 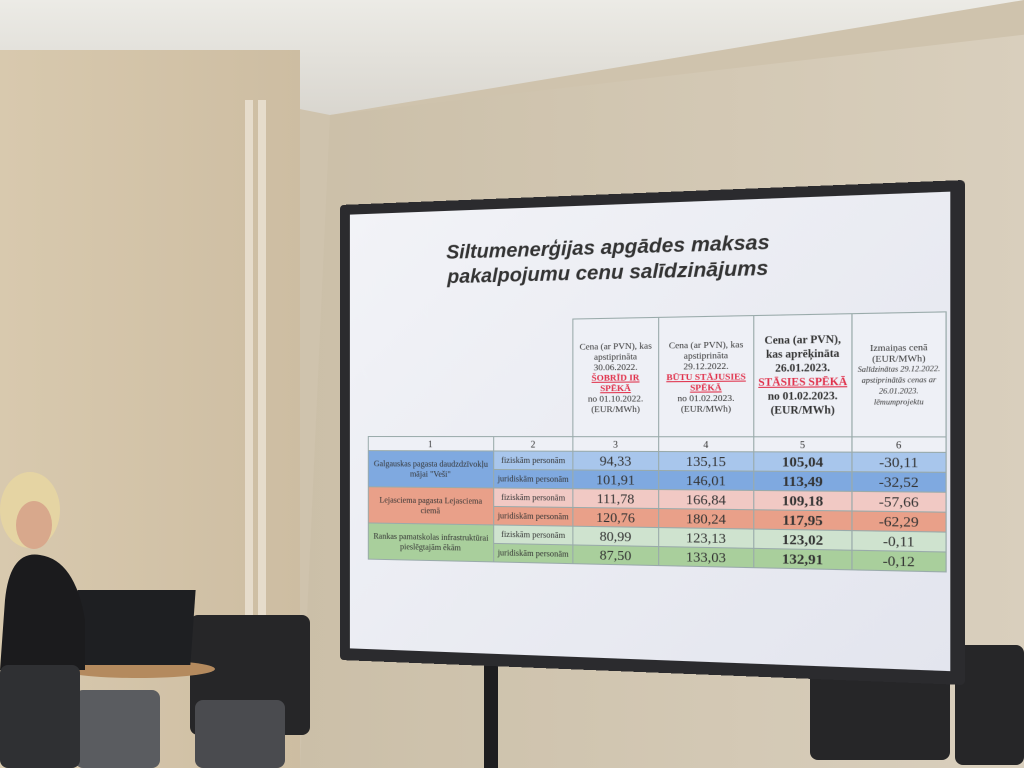 I want to click on price-cell-c4: 166,84, so click(x=706, y=500).